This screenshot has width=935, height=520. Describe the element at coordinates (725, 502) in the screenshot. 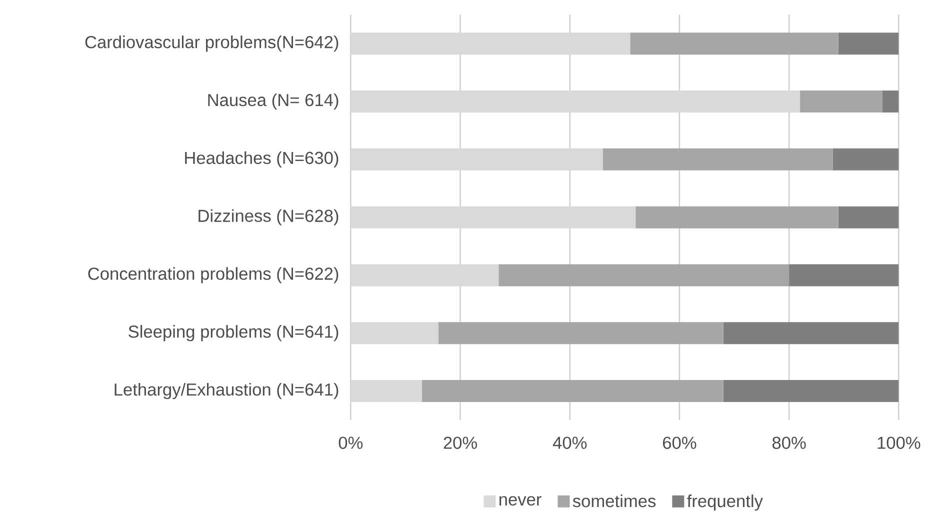

I see `legend-label: frequently` at that location.